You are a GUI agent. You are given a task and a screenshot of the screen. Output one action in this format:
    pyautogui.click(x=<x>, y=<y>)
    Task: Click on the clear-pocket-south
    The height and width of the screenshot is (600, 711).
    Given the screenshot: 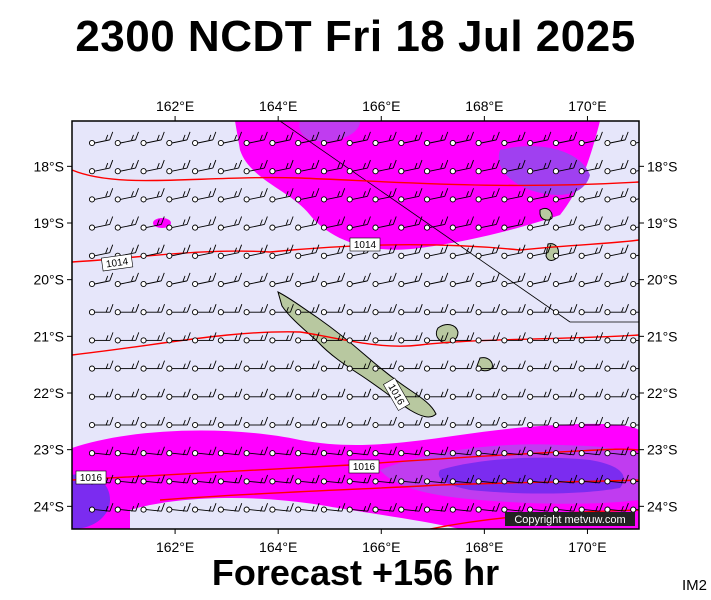 What is the action you would take?
    pyautogui.click(x=295, y=513)
    